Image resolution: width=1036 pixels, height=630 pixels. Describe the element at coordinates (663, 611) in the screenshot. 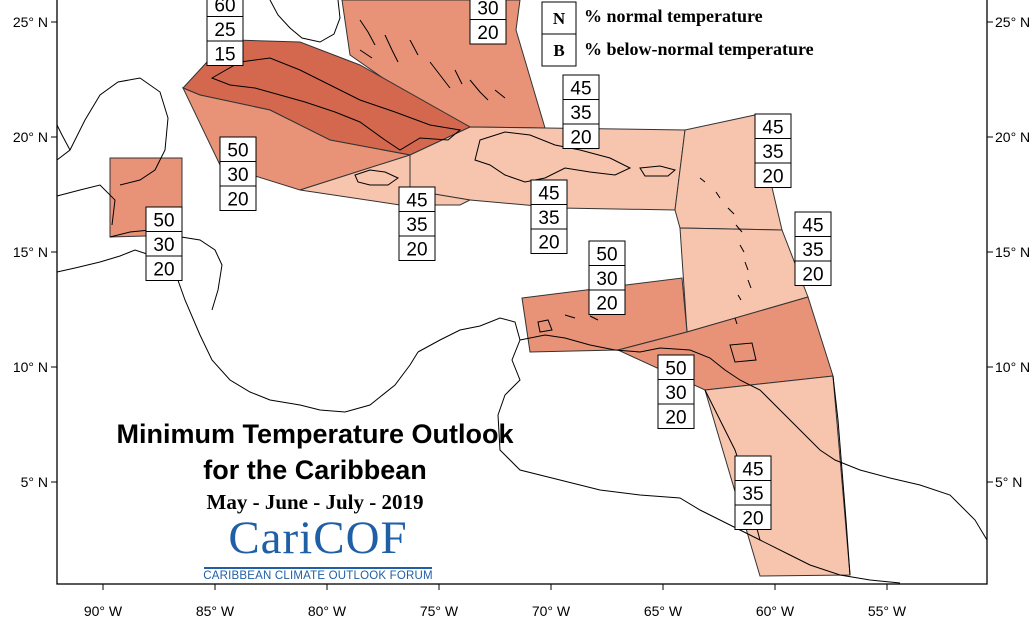

I see `lon-label: 65° W` at that location.